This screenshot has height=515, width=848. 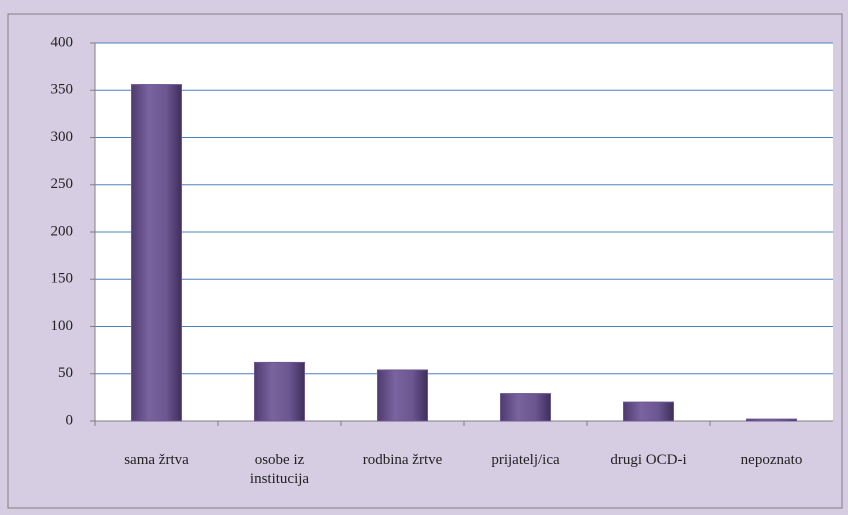 What do you see at coordinates (402, 460) in the screenshot?
I see `x-tick-label: rodbina žrtve` at bounding box center [402, 460].